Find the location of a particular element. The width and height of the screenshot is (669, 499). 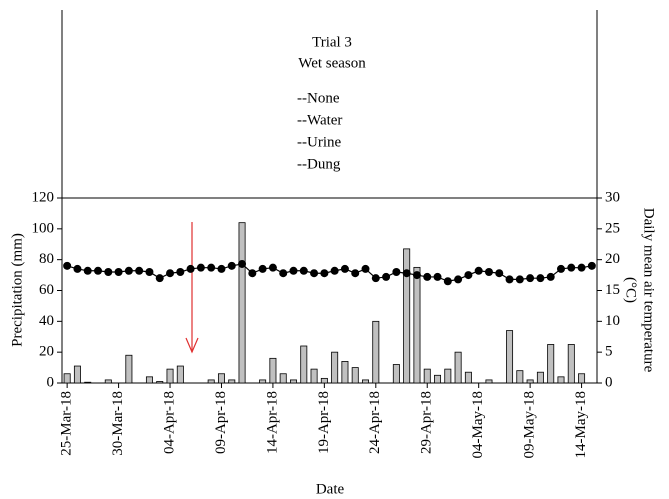

x-tick-label: 09-May-18 is located at coordinates (530, 425).